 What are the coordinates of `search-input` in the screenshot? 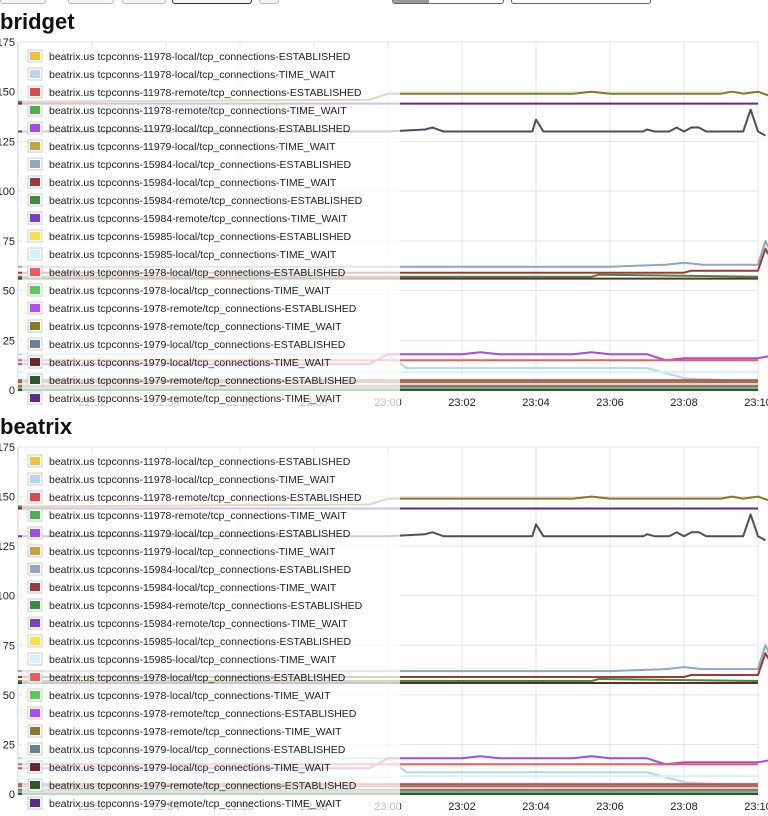 It's located at (581, 2).